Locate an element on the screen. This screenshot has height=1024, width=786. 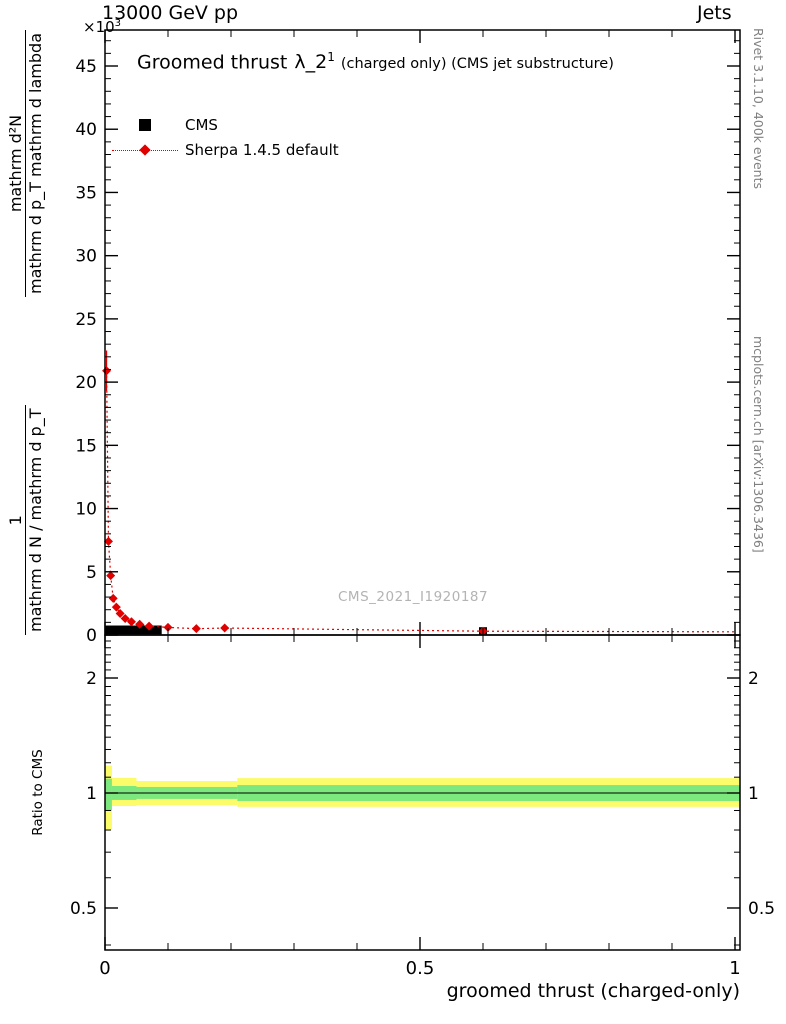
cms-data-band is located at coordinates (133, 630).